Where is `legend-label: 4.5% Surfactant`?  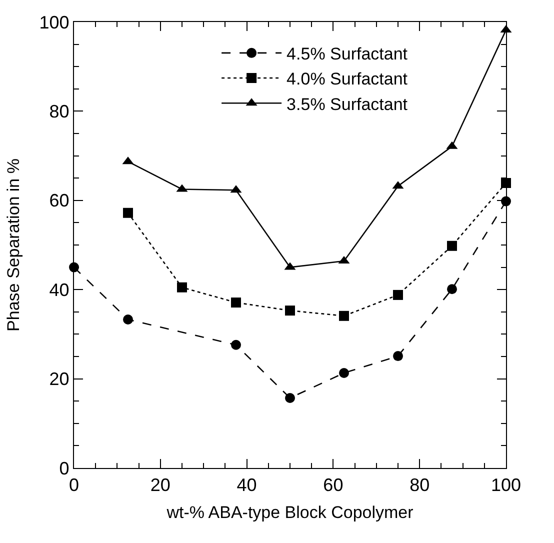
legend-label: 4.5% Surfactant is located at coordinates (347, 54).